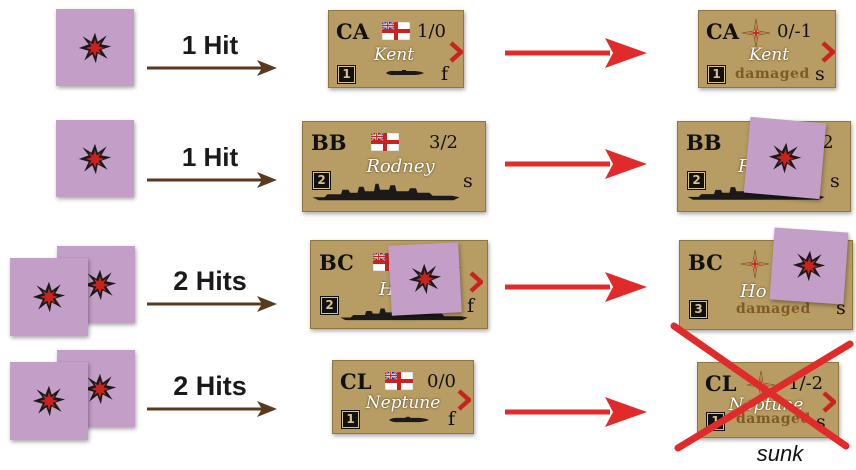  What do you see at coordinates (400, 166) in the screenshot?
I see `ship-name: Rodney` at bounding box center [400, 166].